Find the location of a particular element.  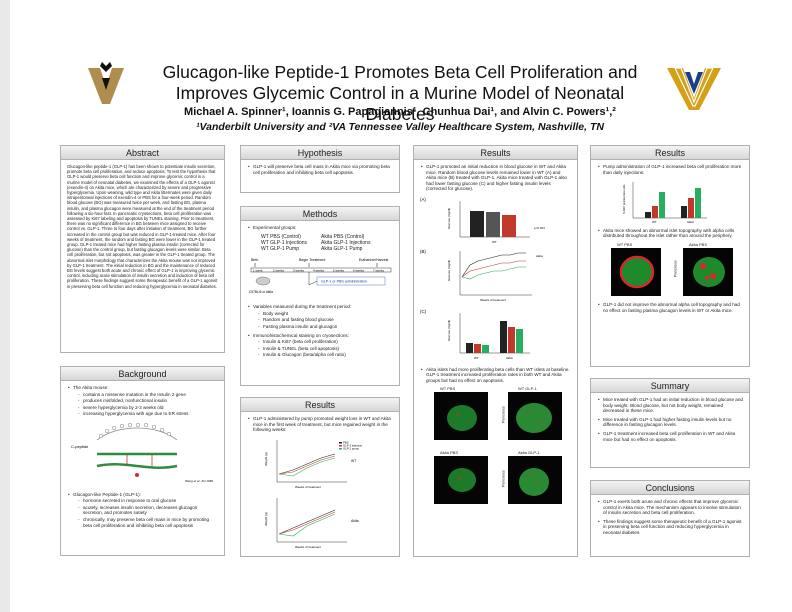

conclusions-heading: Conclusions is located at coordinates (670, 488).